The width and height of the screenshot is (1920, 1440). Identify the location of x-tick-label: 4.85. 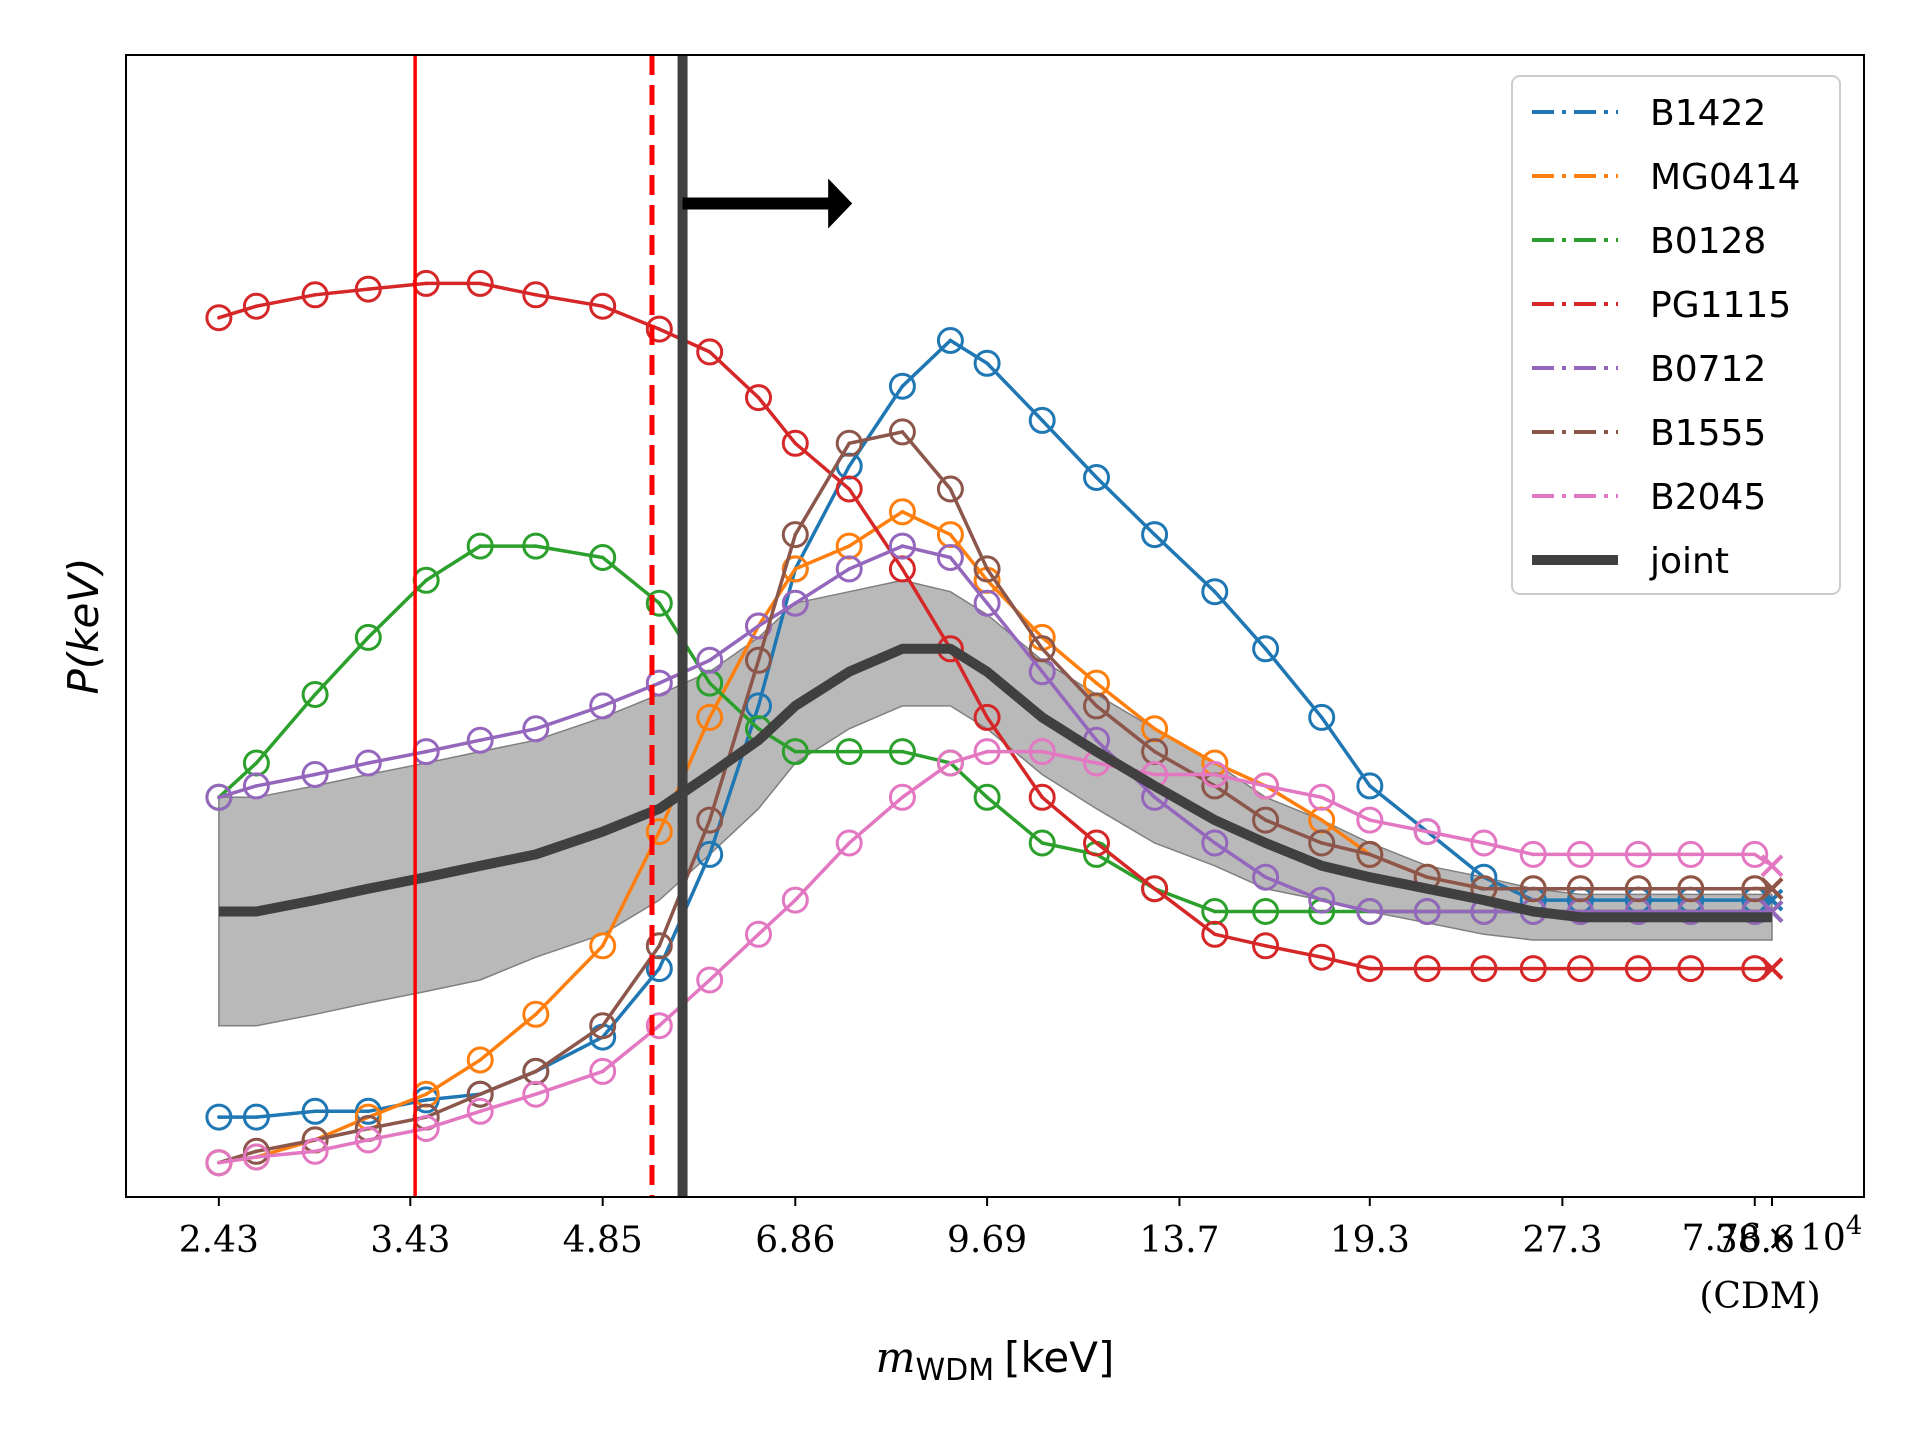
(603, 1240).